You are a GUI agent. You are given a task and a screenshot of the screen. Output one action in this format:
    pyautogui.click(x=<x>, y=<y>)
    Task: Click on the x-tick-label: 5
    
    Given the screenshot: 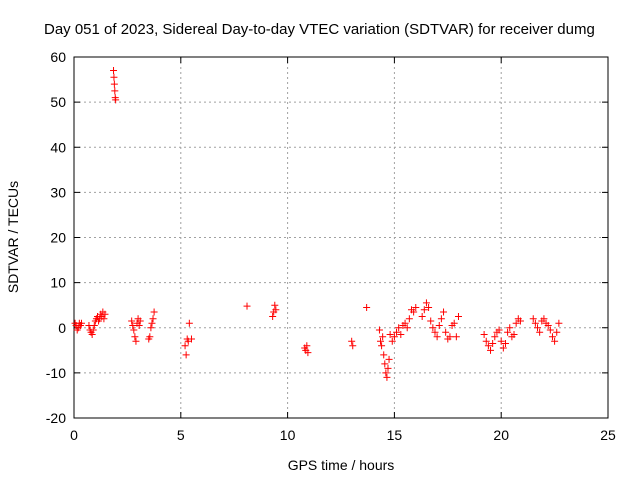 What is the action you would take?
    pyautogui.click(x=181, y=435)
    